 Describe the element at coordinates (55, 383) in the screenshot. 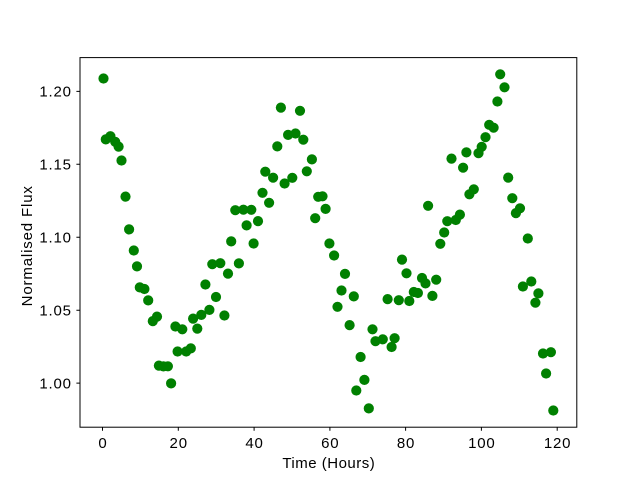

I see `svg-text: 1.00` at that location.